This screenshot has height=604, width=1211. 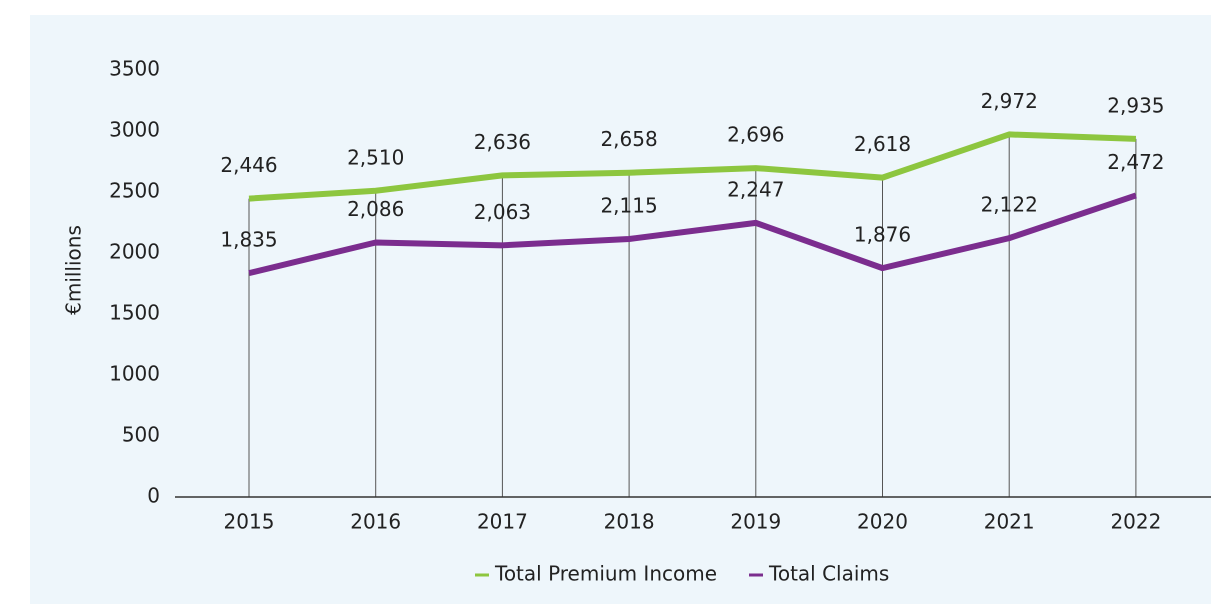 I want to click on x-tick-label: 2021, so click(x=1009, y=522).